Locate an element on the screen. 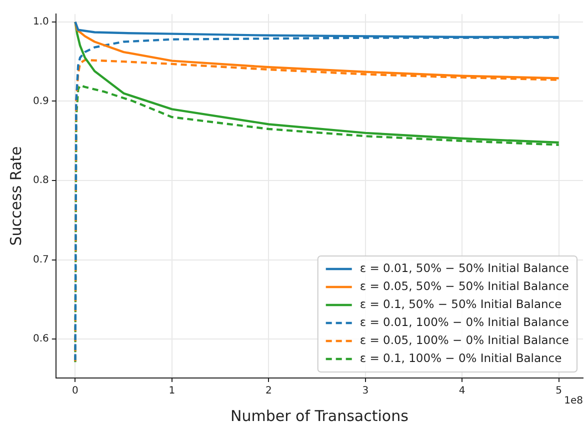  x-tick-label: 1 is located at coordinates (172, 391).